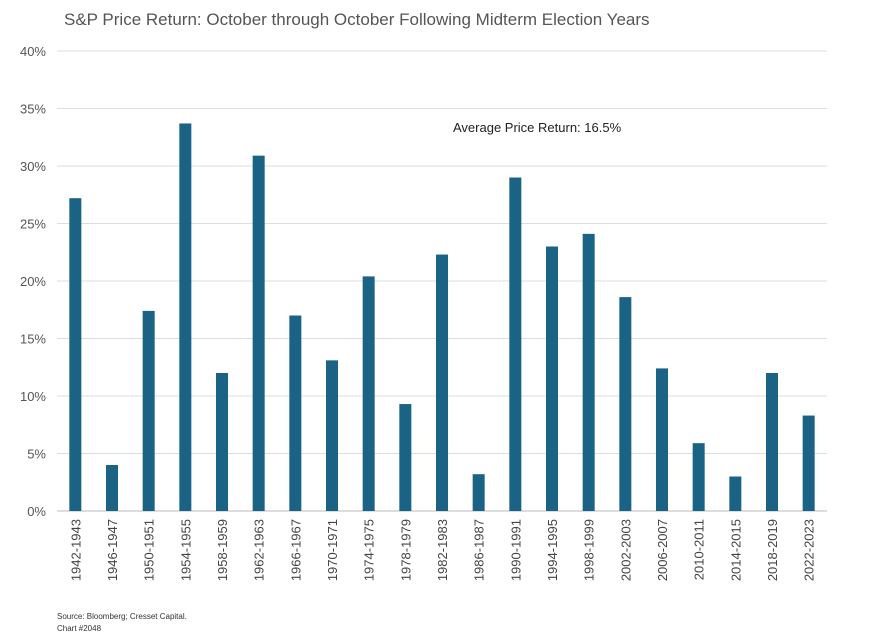 Image resolution: width=886 pixels, height=643 pixels. Describe the element at coordinates (405, 550) in the screenshot. I see `x-tick-label: 1978-1979` at that location.